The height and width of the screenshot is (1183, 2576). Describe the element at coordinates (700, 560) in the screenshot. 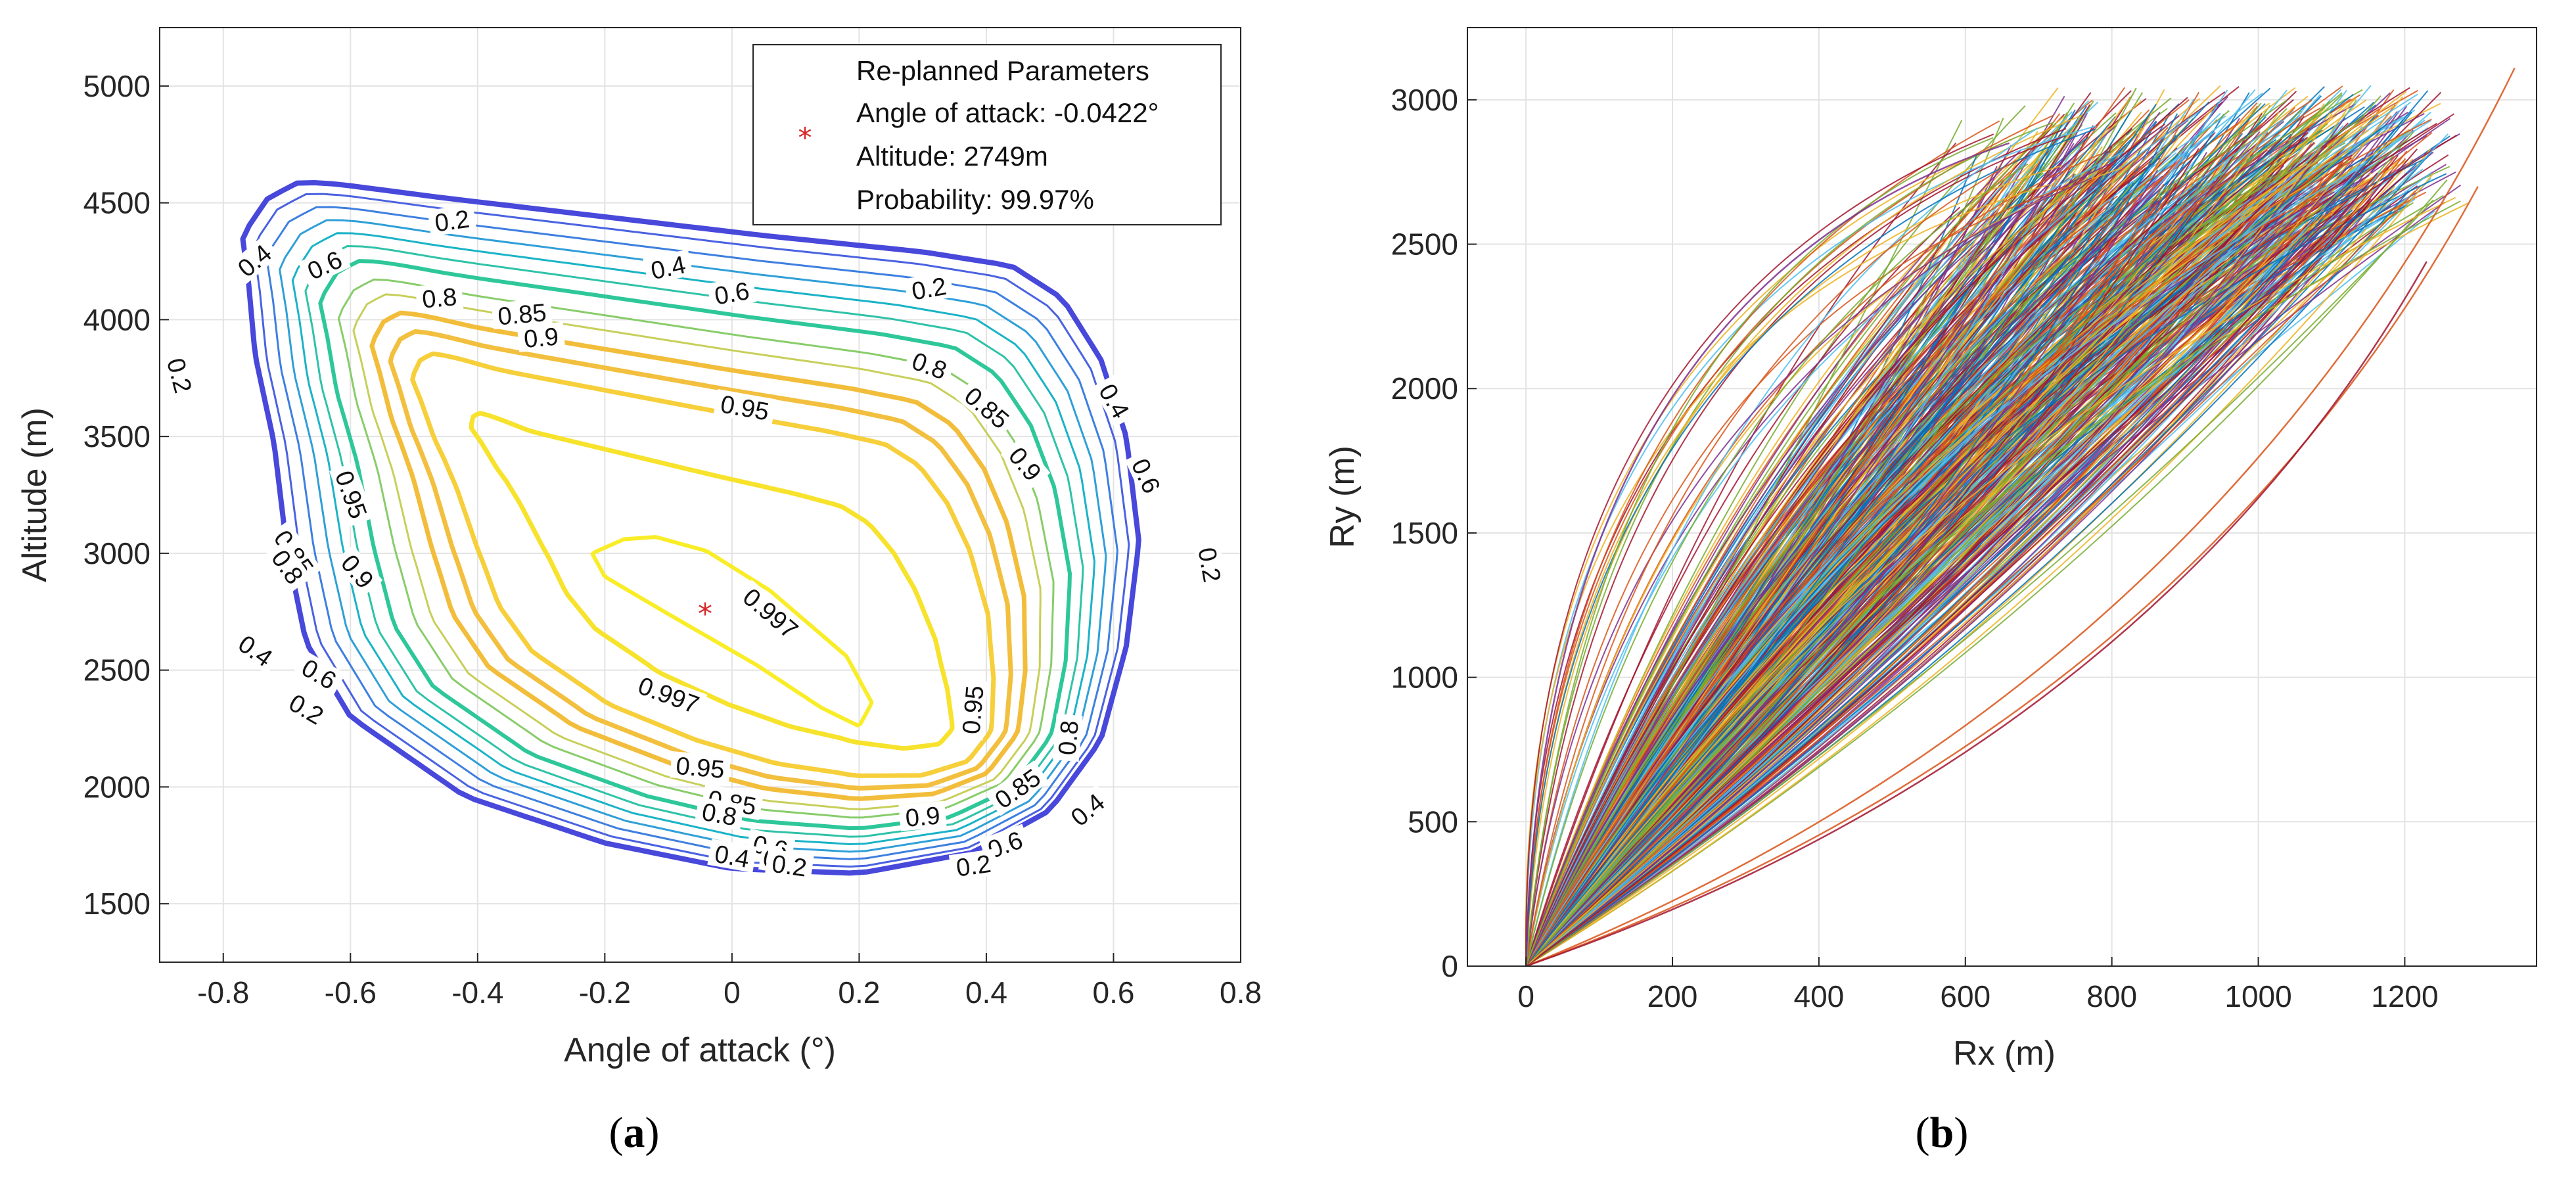

I see `contour-0.85` at that location.